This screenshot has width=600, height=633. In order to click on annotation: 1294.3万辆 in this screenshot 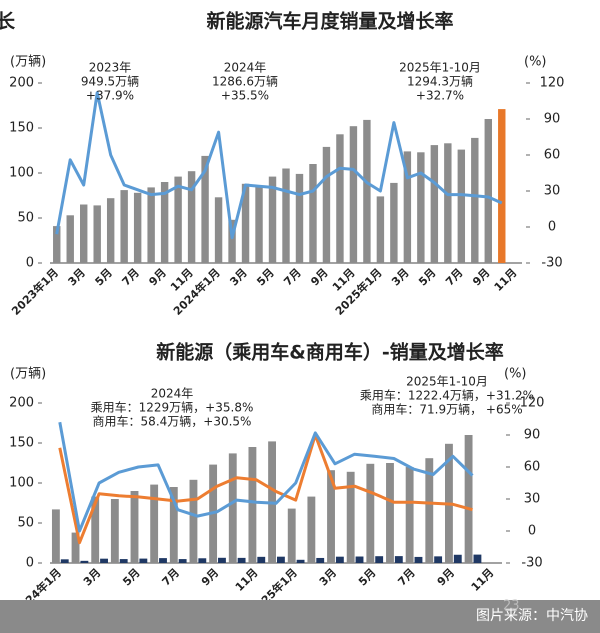, I will do `click(440, 82)`.